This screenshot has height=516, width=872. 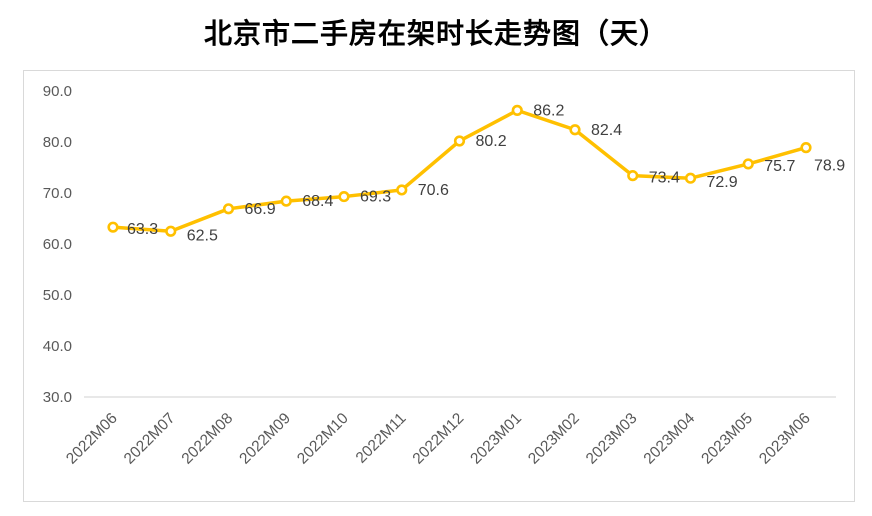 I want to click on x-axis-tick-label: 2023M05, so click(x=727, y=439).